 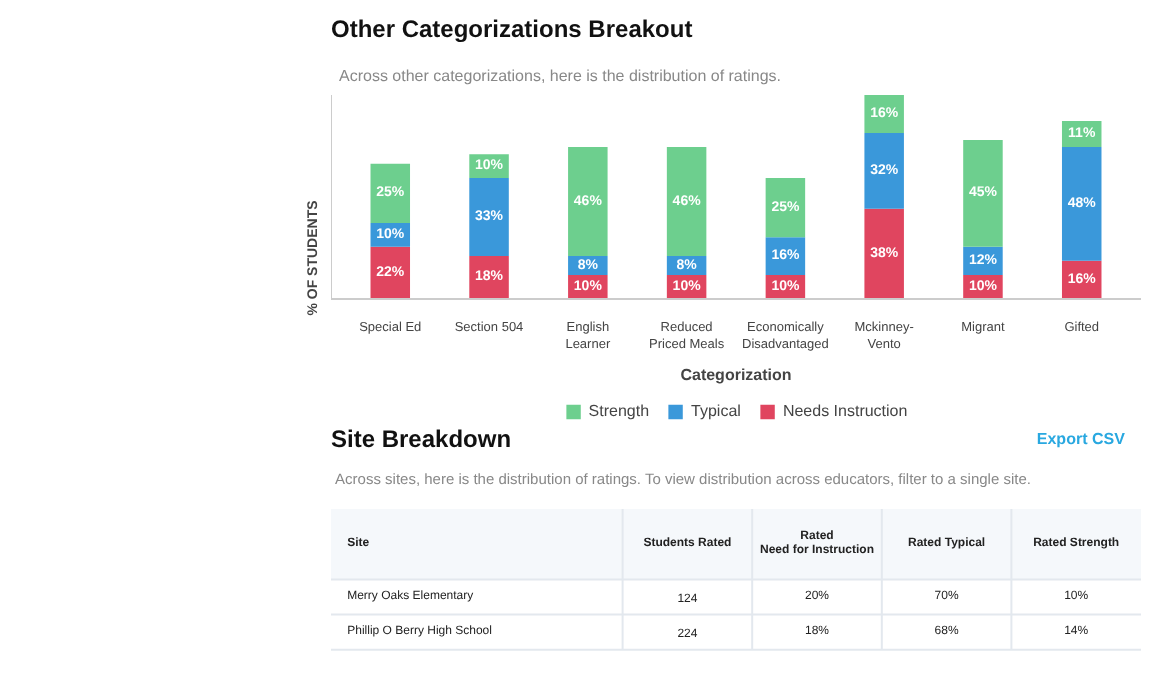 I want to click on legend-label: Needs Instruction, so click(x=845, y=411).